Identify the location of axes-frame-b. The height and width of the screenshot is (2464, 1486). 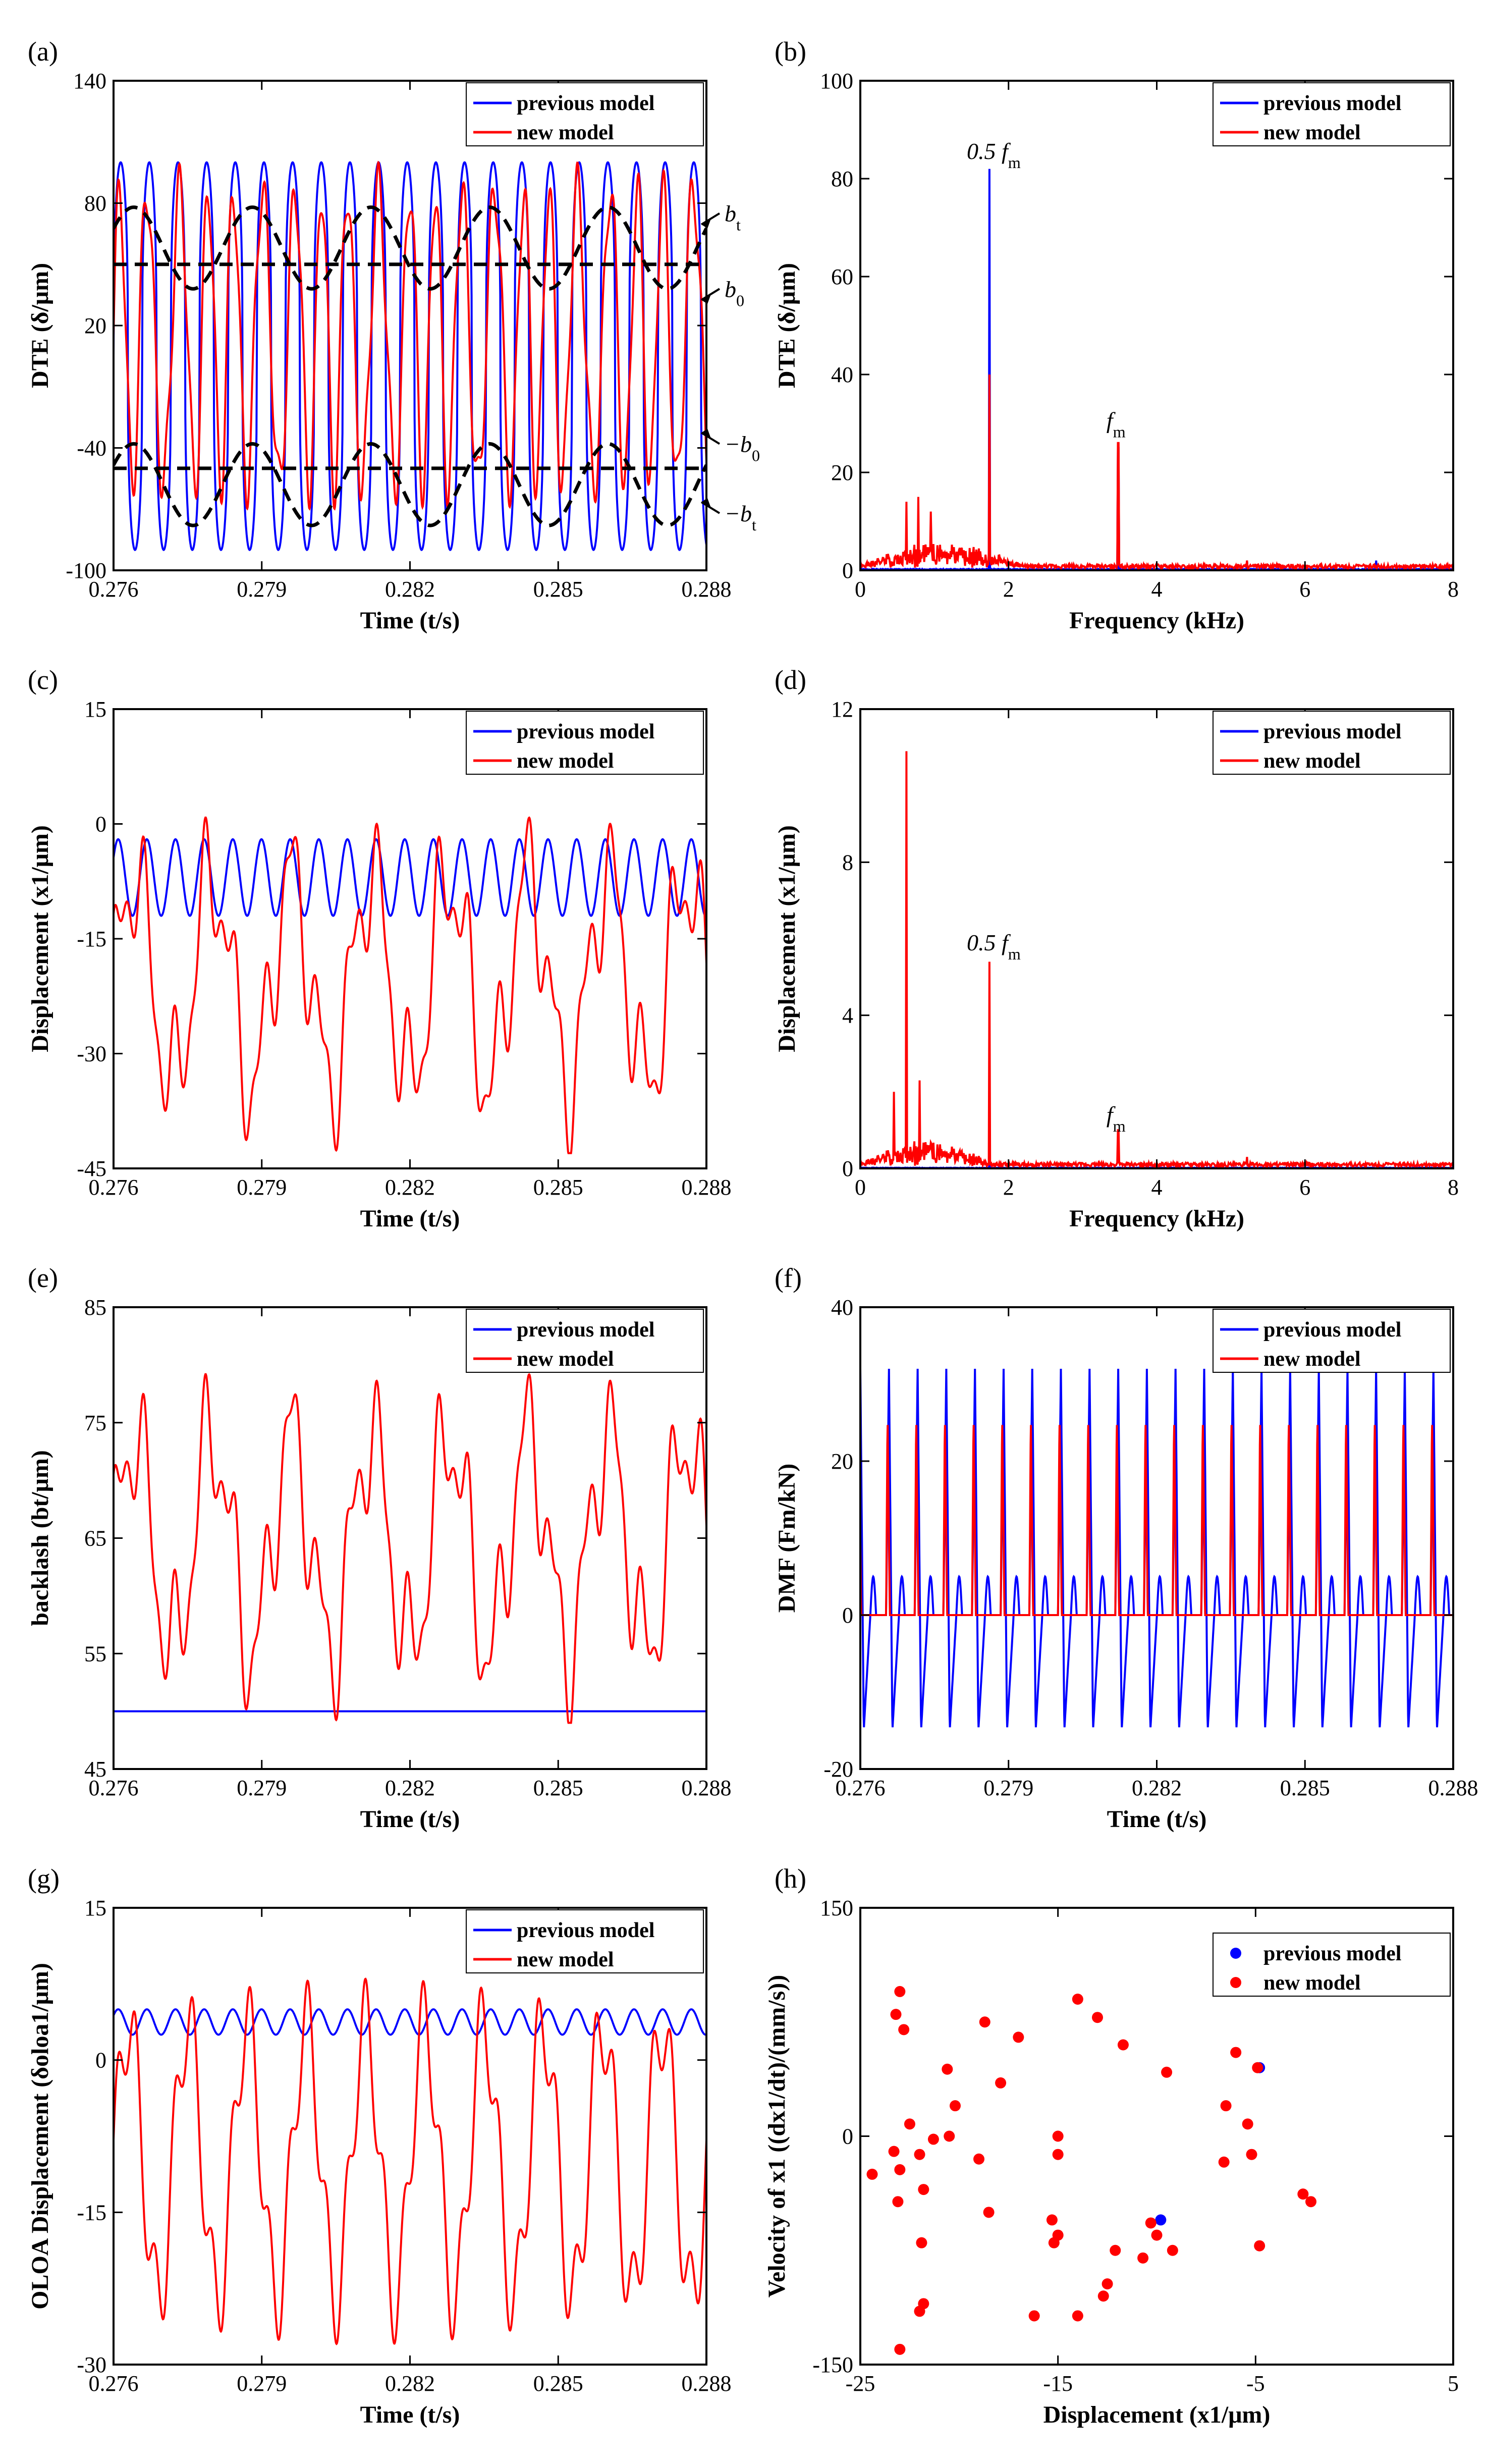
(1156, 325).